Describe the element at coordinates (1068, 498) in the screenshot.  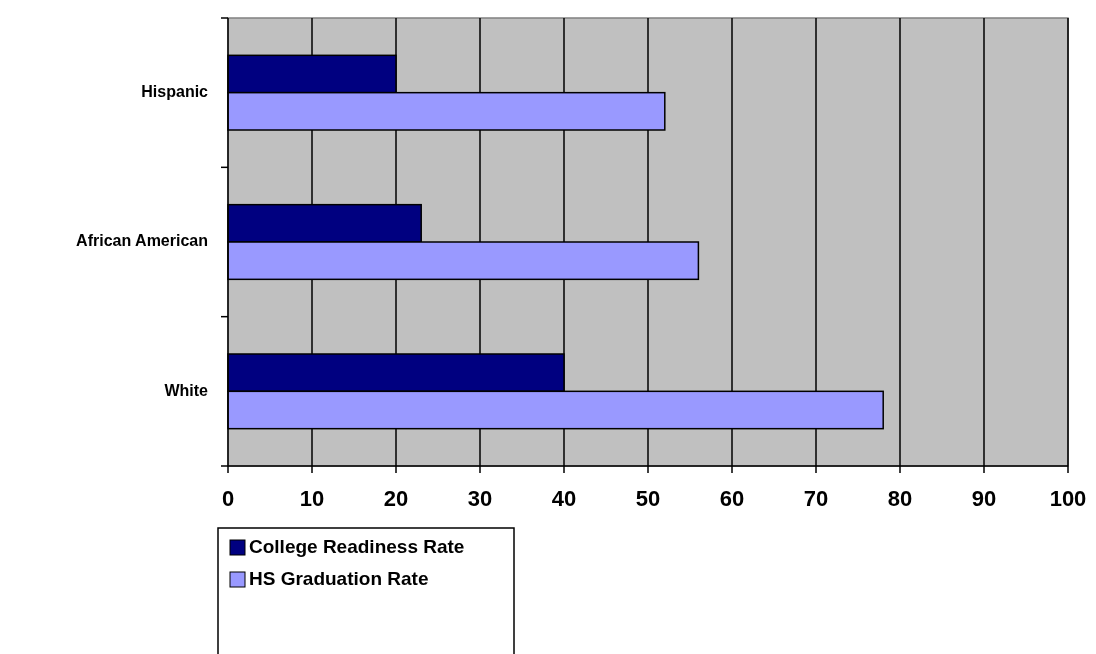
I see `x-tick-label: 100` at that location.